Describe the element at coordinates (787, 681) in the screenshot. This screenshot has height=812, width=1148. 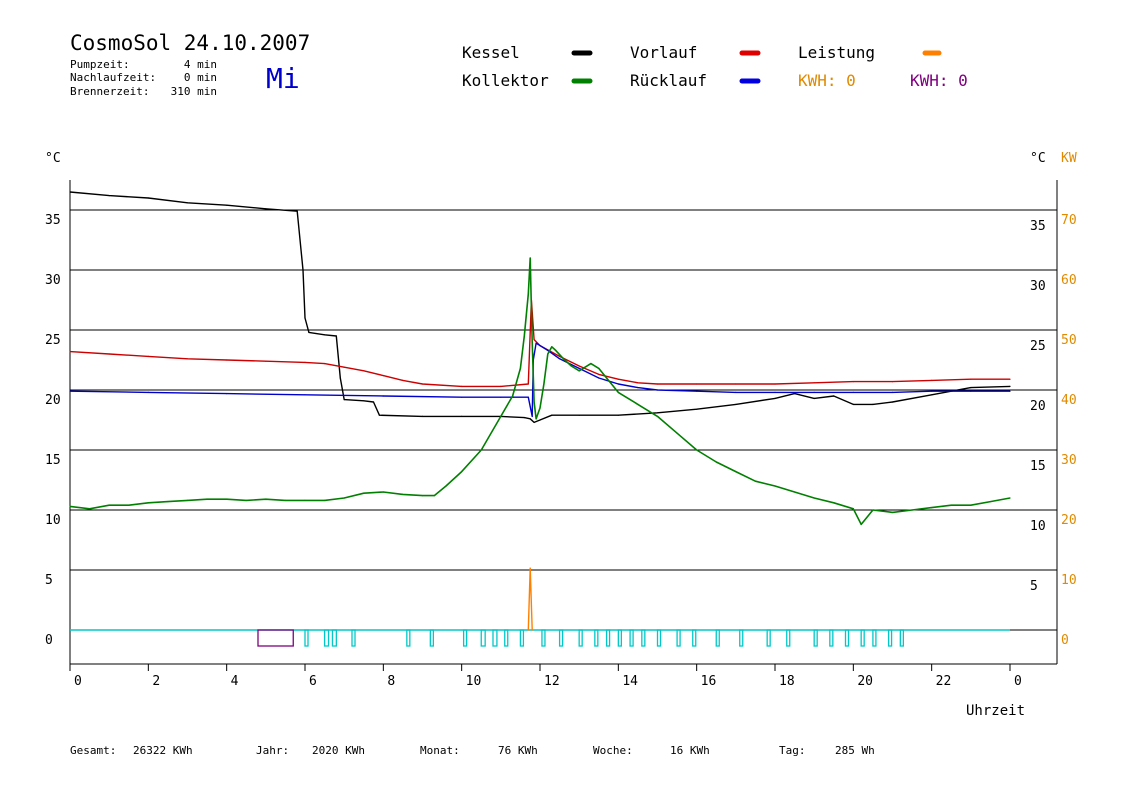
I see `x-tick-9: 18` at that location.